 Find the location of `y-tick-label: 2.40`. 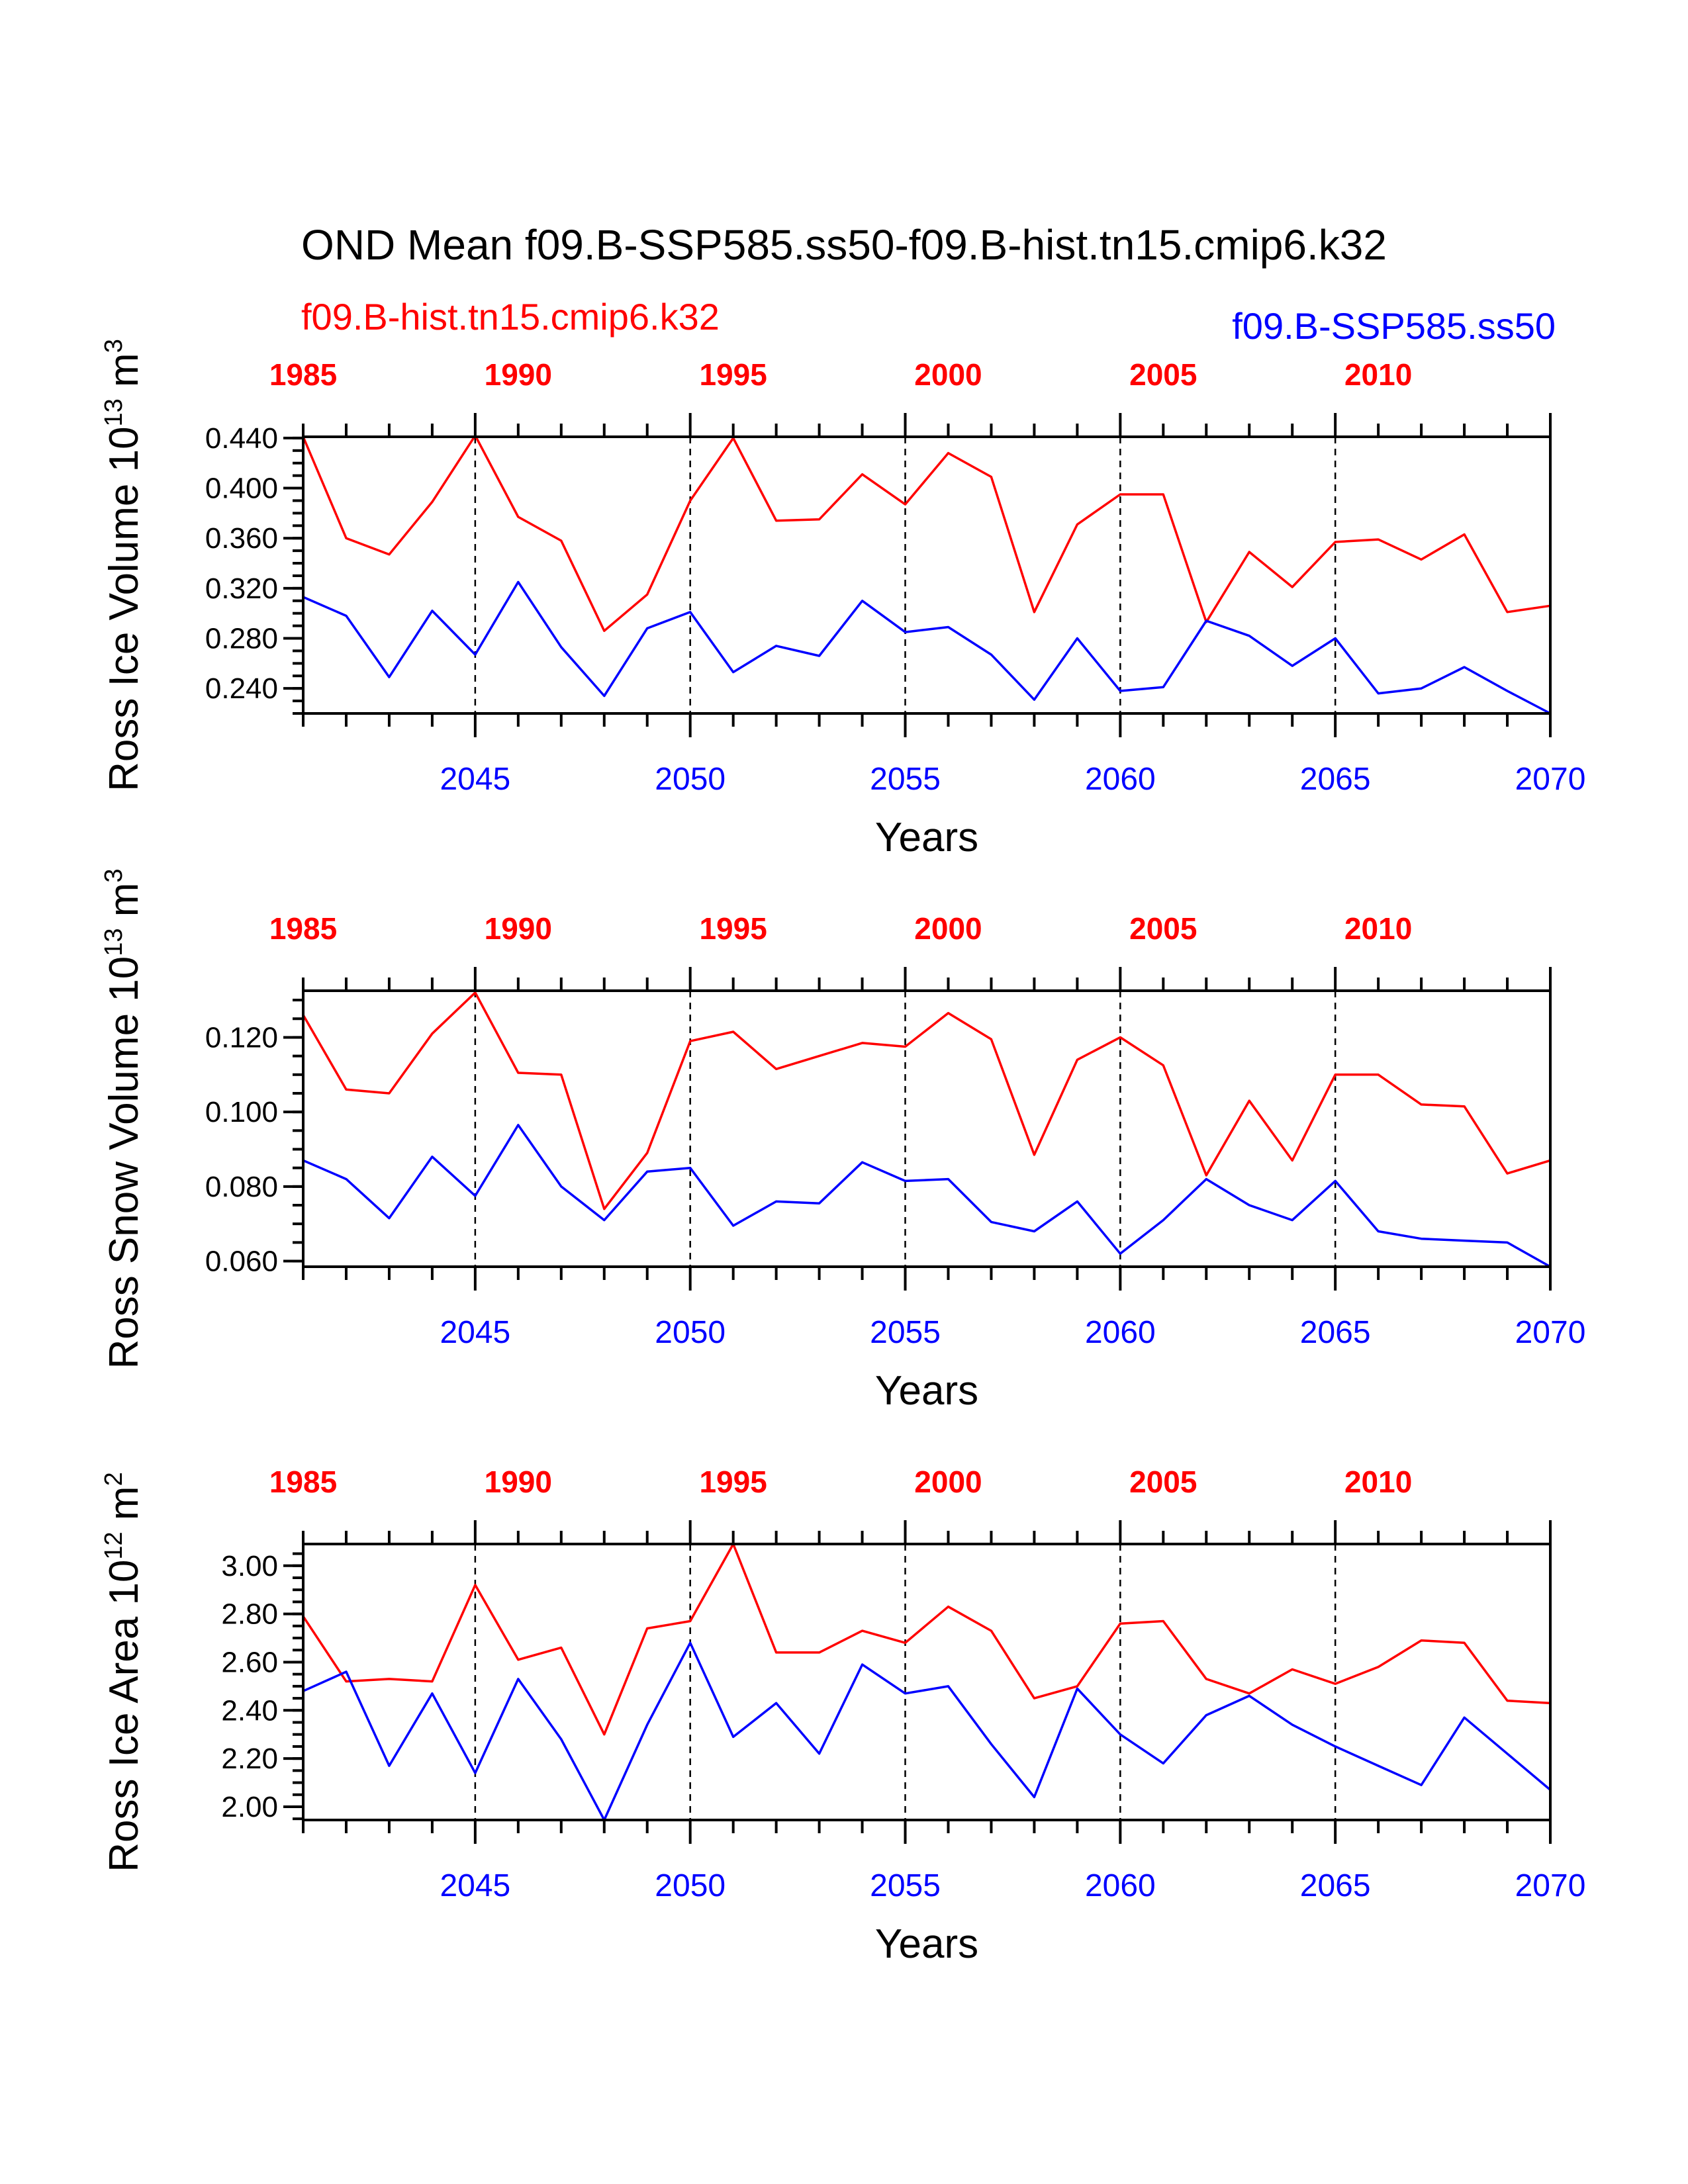

y-tick-label: 2.40 is located at coordinates (249, 1710).